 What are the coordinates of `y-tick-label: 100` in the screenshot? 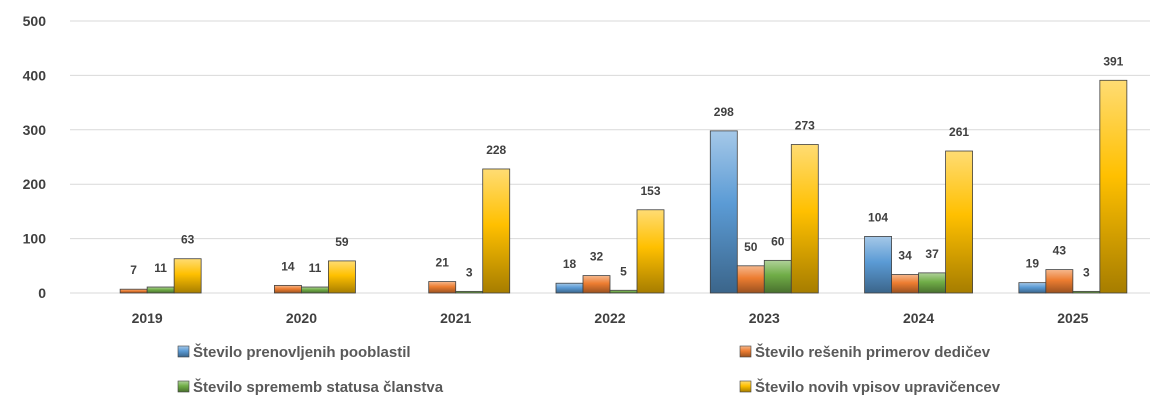 It's located at (35, 239).